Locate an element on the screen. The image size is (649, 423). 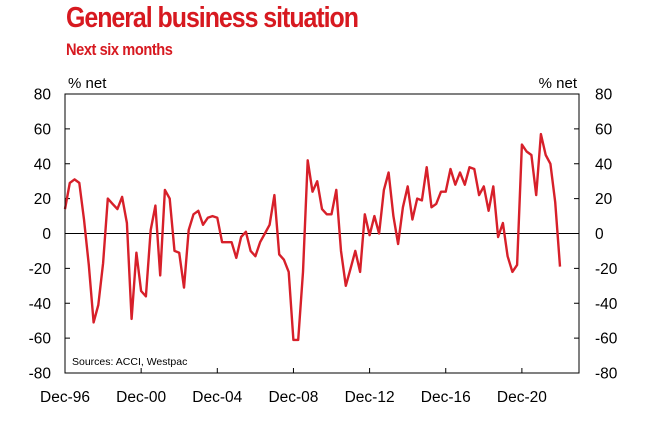
y-tick-label-left: -60 is located at coordinates (40, 339).